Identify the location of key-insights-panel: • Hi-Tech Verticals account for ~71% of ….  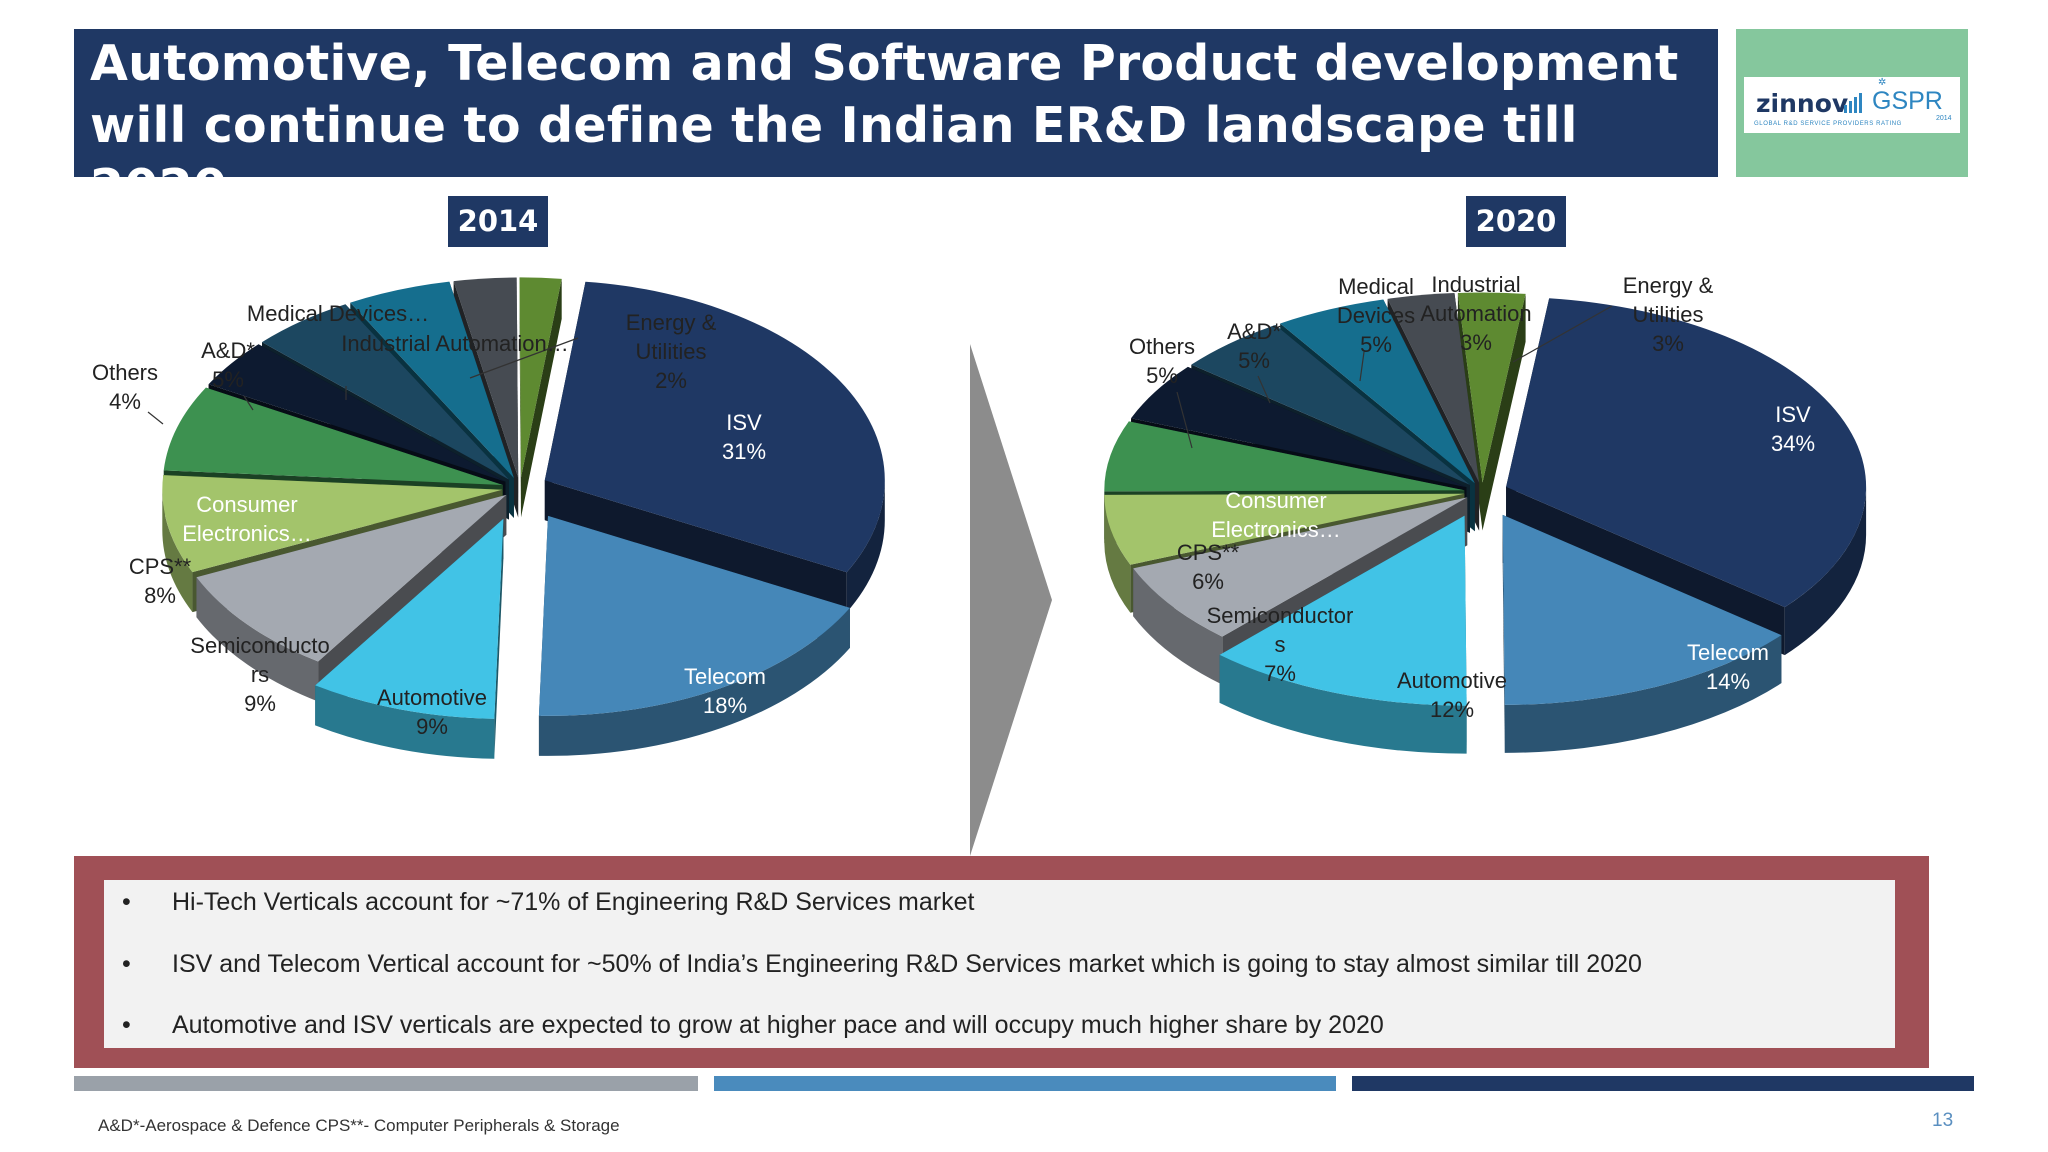
(999, 964).